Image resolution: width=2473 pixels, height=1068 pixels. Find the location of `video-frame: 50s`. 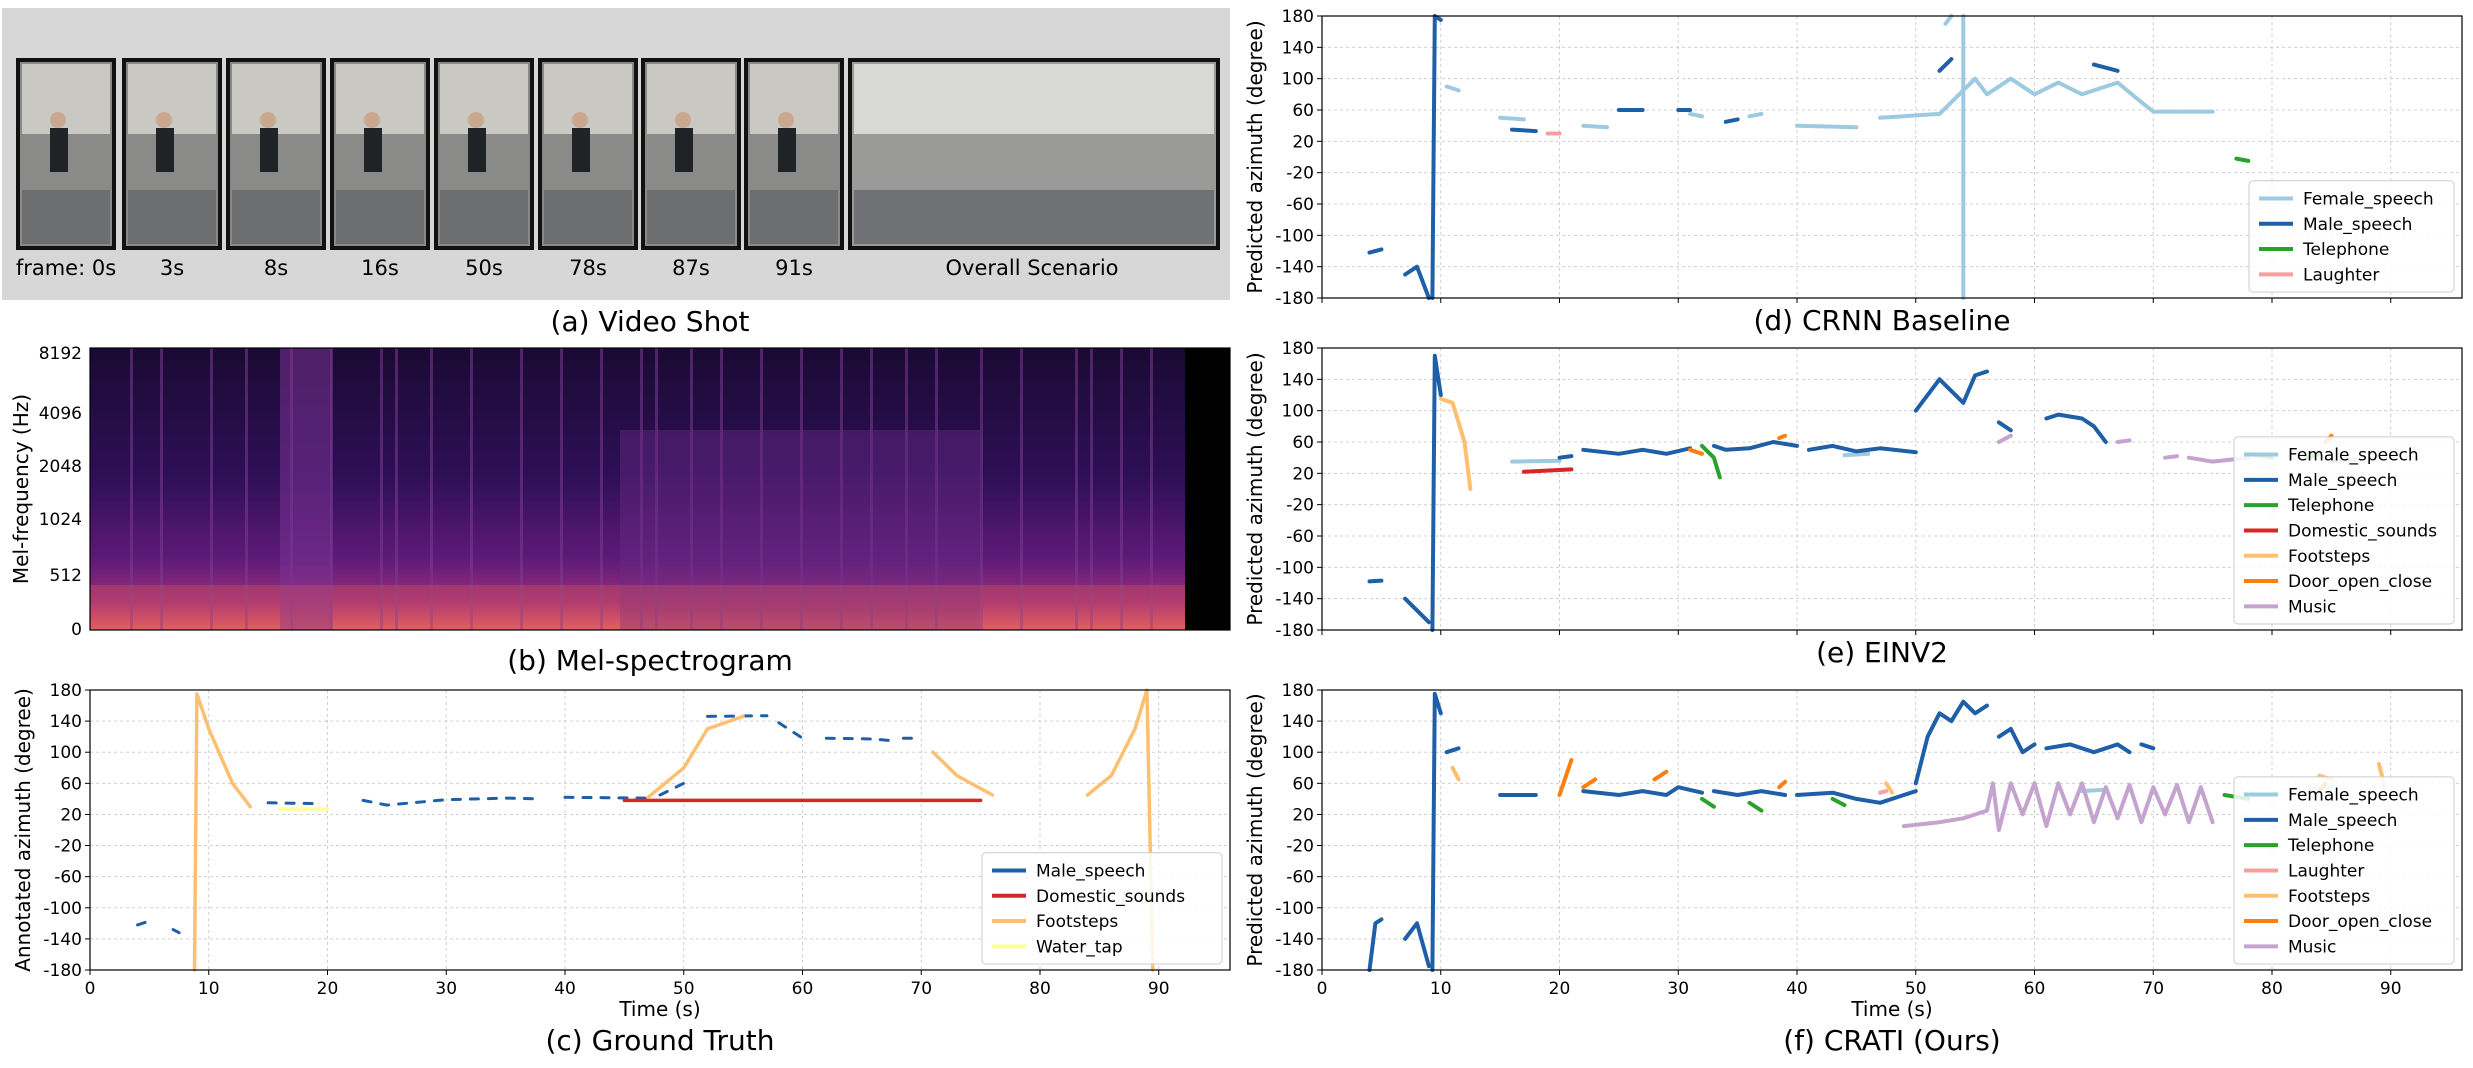

video-frame: 50s is located at coordinates (484, 169).